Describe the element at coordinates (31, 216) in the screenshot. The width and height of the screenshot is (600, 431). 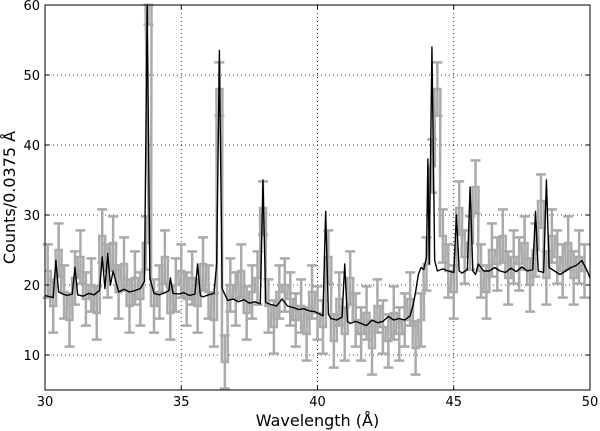
I see `y-tick-label: 30` at that location.